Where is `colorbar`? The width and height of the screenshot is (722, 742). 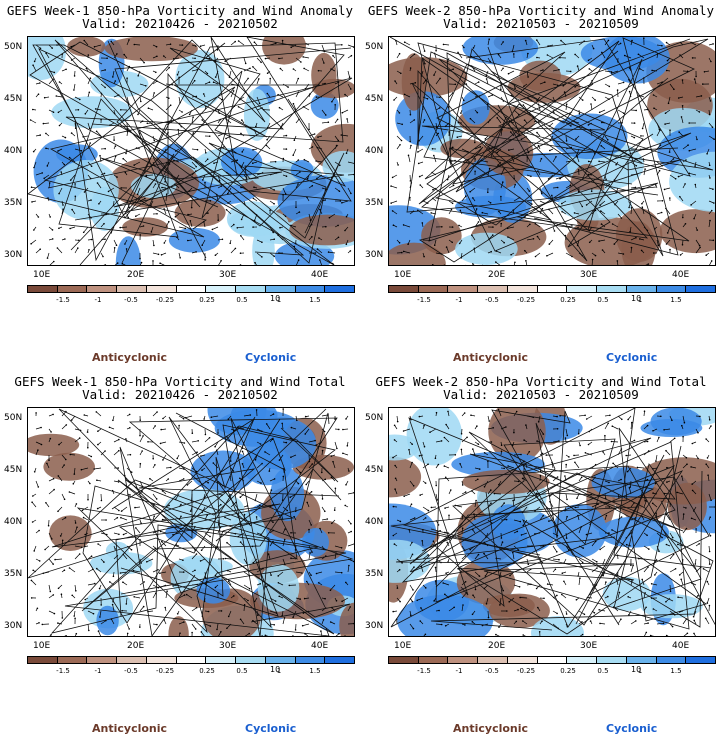 colorbar is located at coordinates (552, 660).